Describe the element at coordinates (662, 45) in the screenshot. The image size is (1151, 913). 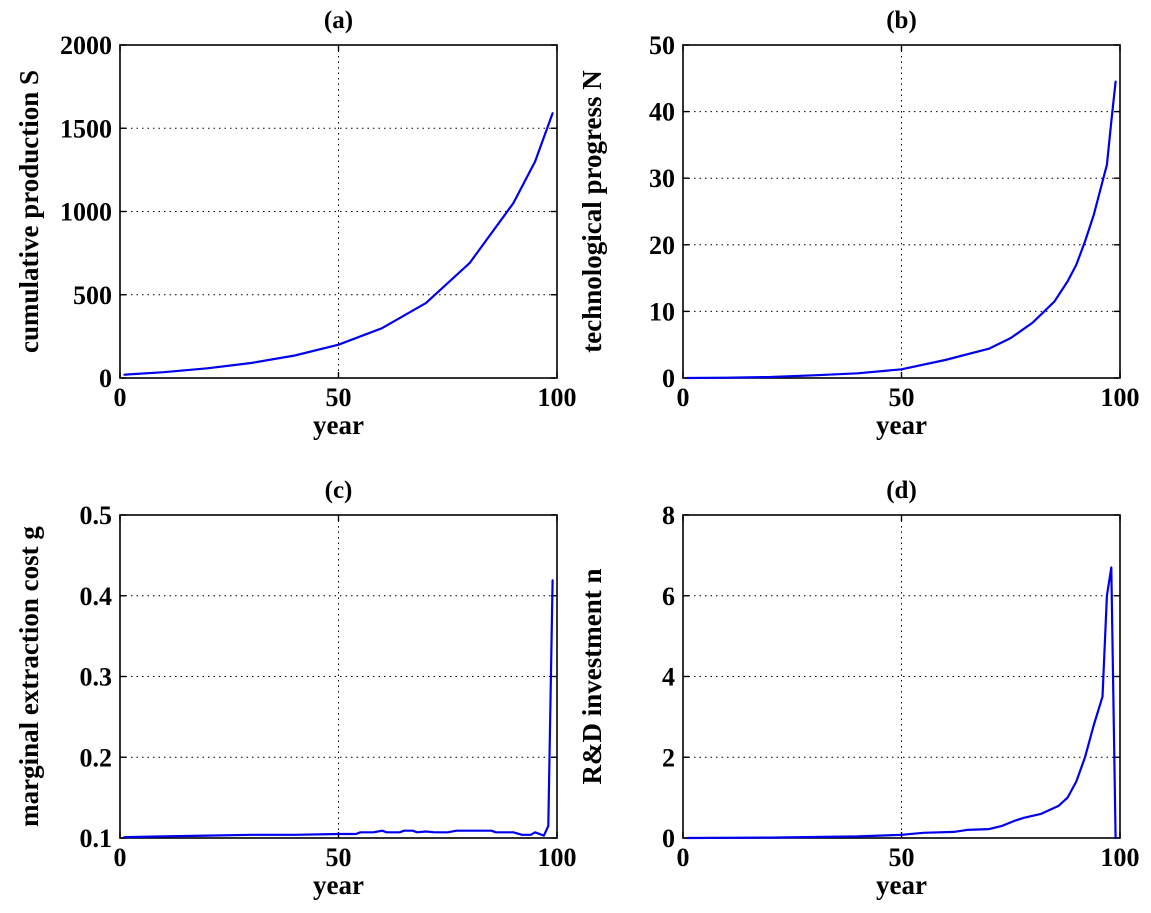
I see `y-tick-label: 50` at that location.